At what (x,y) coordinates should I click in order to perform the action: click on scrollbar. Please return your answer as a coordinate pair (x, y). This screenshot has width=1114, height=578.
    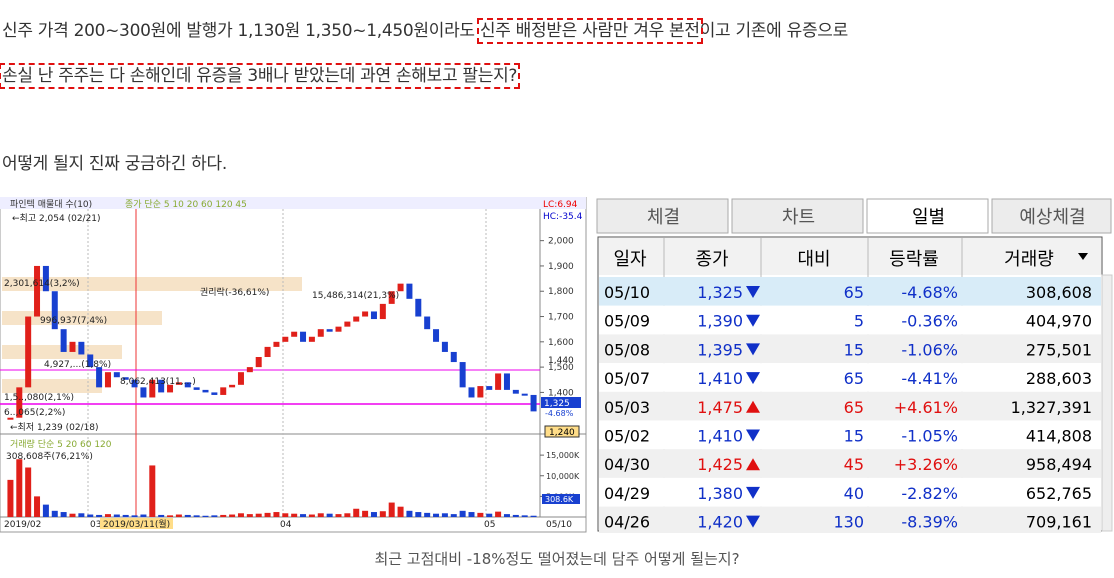
    Looking at the image, I should click on (1107, 403).